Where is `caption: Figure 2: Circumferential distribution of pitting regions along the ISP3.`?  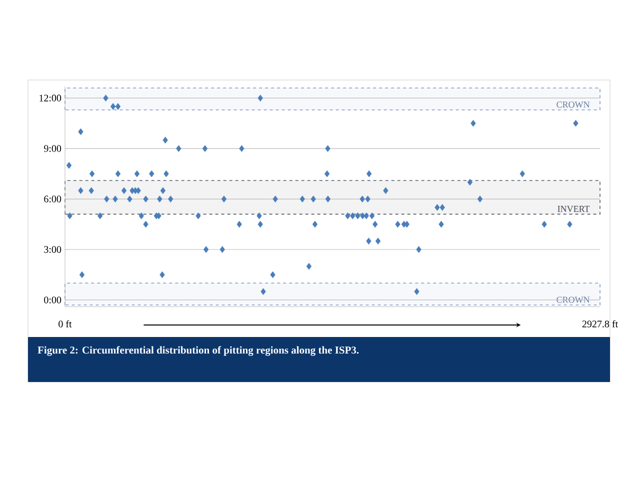
caption: Figure 2: Circumferential distribution of pitting regions along the ISP3. is located at coordinates (198, 351).